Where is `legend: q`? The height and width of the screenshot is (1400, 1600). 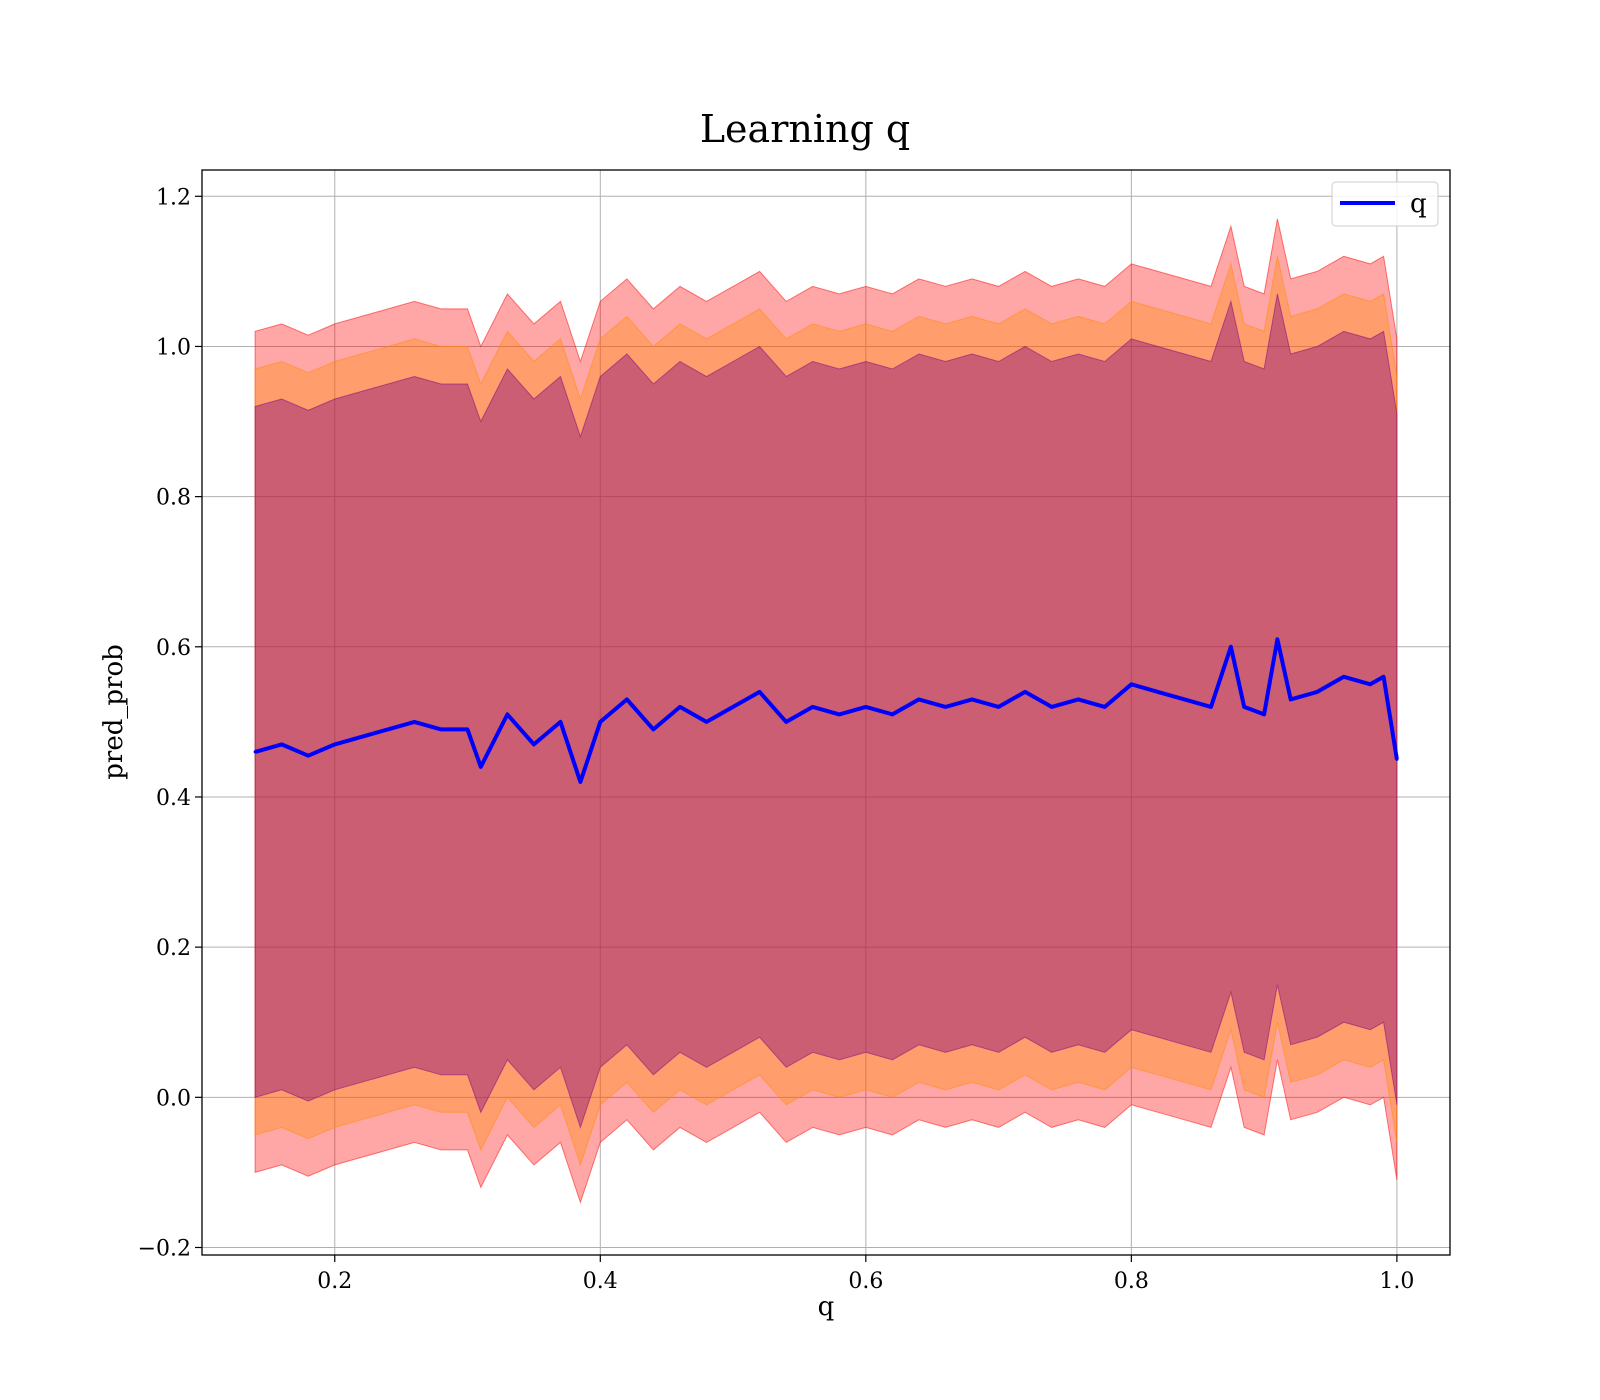
legend: q is located at coordinates (1385, 204).